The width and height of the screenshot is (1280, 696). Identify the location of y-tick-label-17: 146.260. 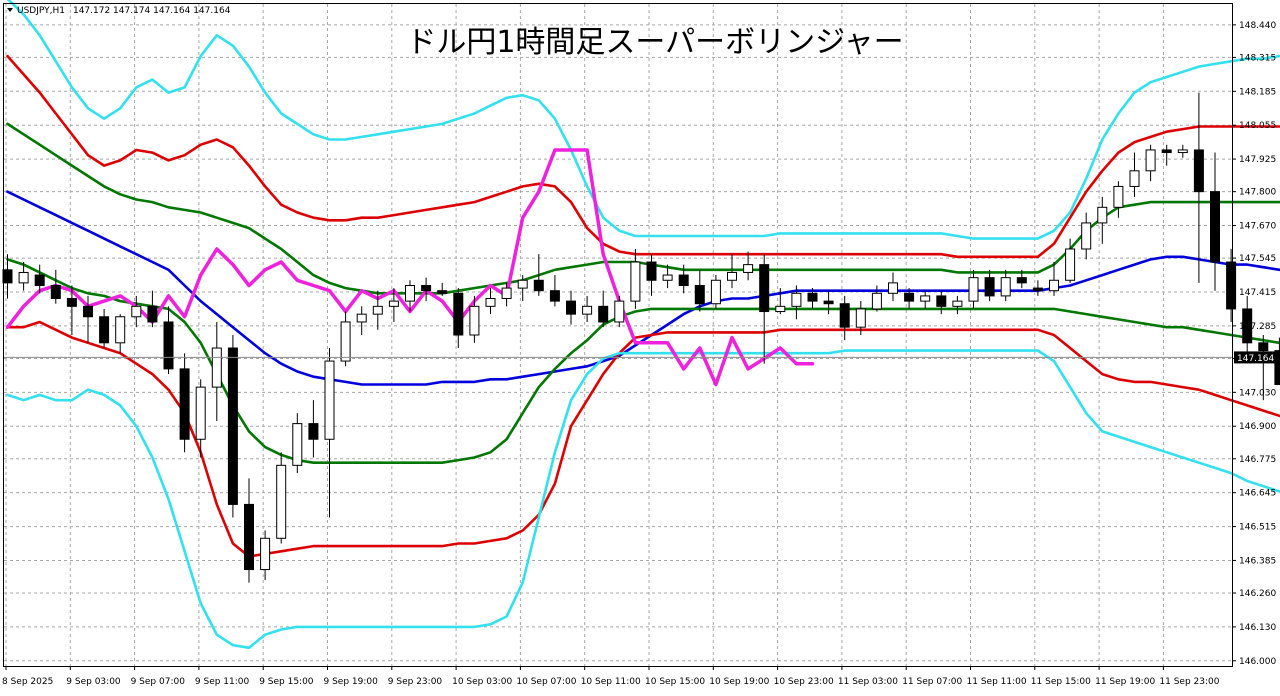
(1257, 594).